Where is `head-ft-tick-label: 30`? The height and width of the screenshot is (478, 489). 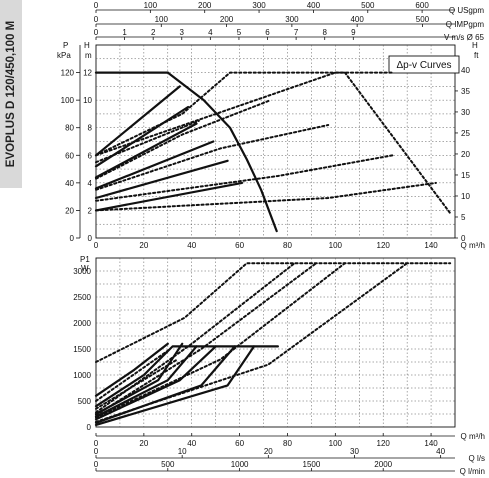
head-ft-tick-label: 30 is located at coordinates (465, 112).